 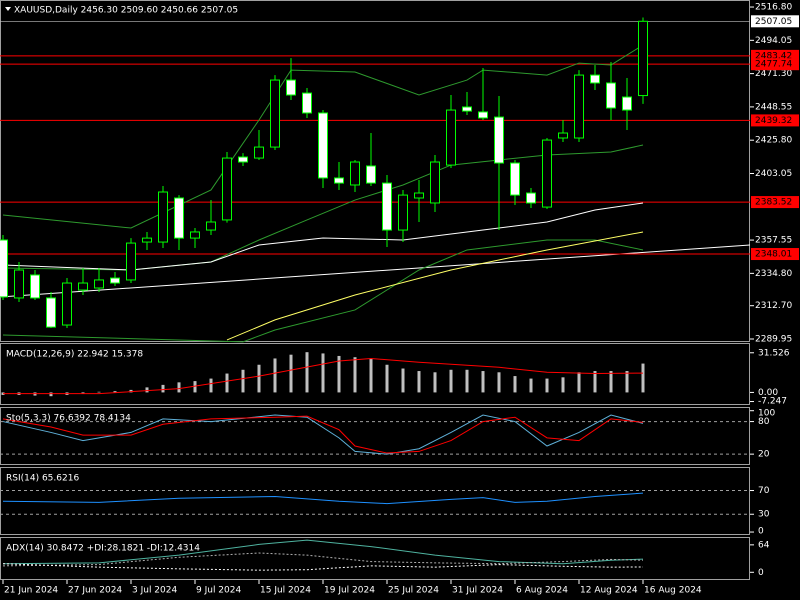 What do you see at coordinates (764, 545) in the screenshot?
I see `y-tick-label: 64` at bounding box center [764, 545].